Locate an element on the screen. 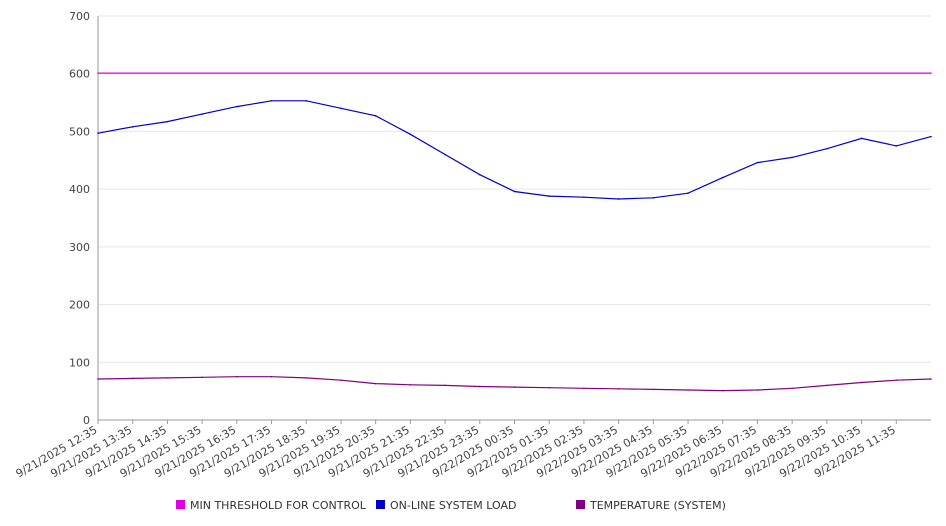 The image size is (946, 526). y-tick-label: 200 is located at coordinates (79, 305).